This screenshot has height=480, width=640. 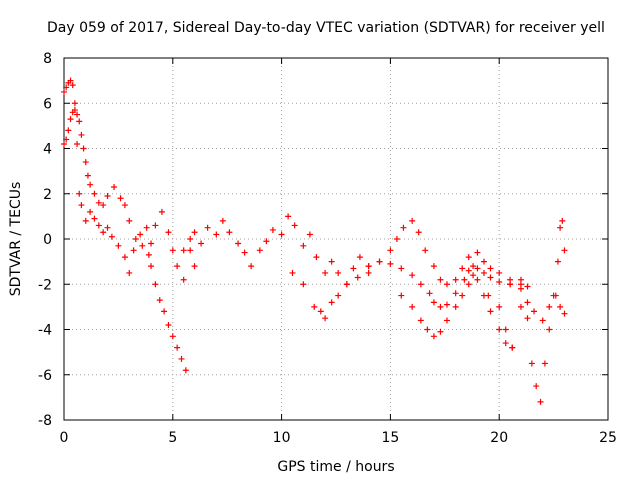 I want to click on x-tick-labels: 0 5 10 15 20 25, so click(x=338, y=438).